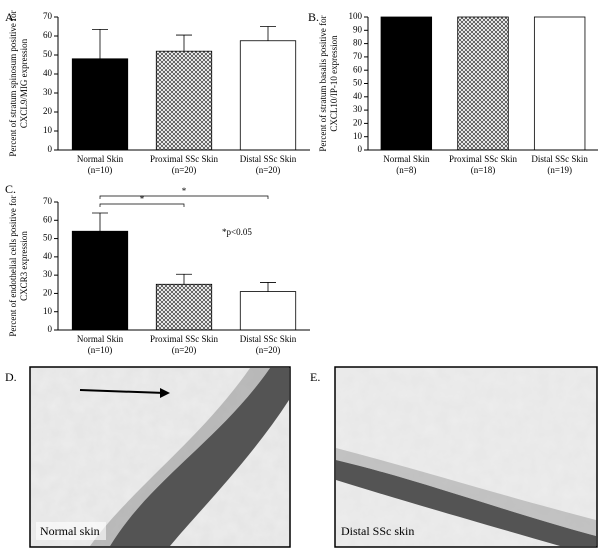 The image size is (600, 550). Describe the element at coordinates (160, 457) in the screenshot. I see `micrograph-d` at that location.